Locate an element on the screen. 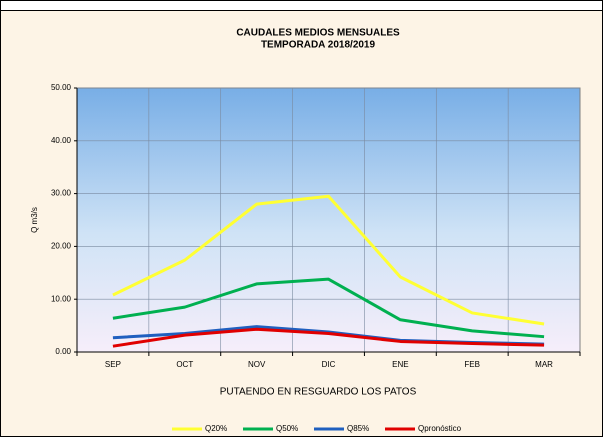 Image resolution: width=603 pixels, height=437 pixels. top-strip is located at coordinates (301, 5).